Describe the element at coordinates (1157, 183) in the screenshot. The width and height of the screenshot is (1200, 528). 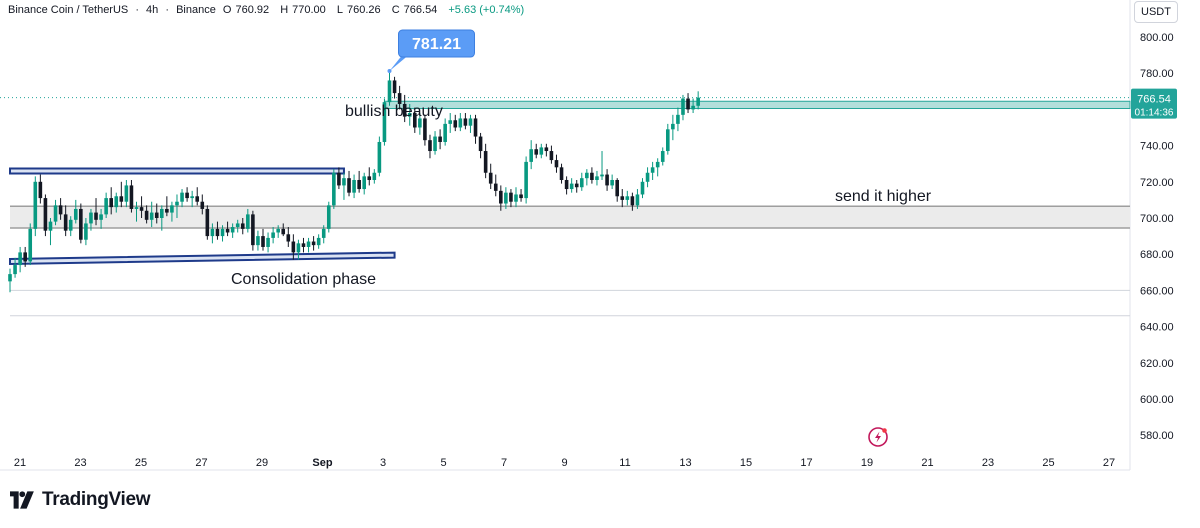
I see `y-tick-label: 720.00` at that location.